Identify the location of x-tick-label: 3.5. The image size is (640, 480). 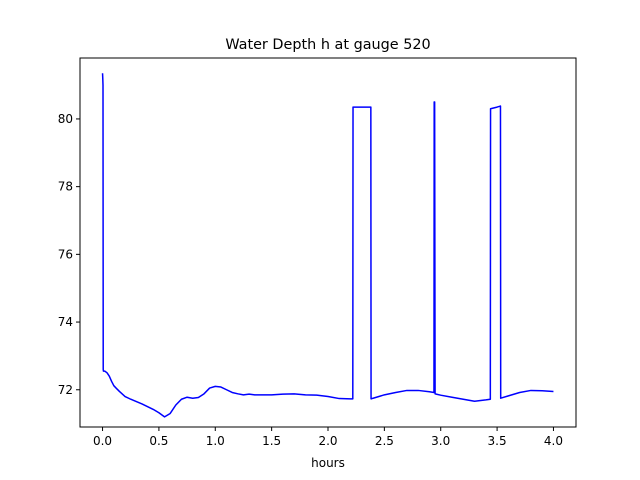
(497, 441).